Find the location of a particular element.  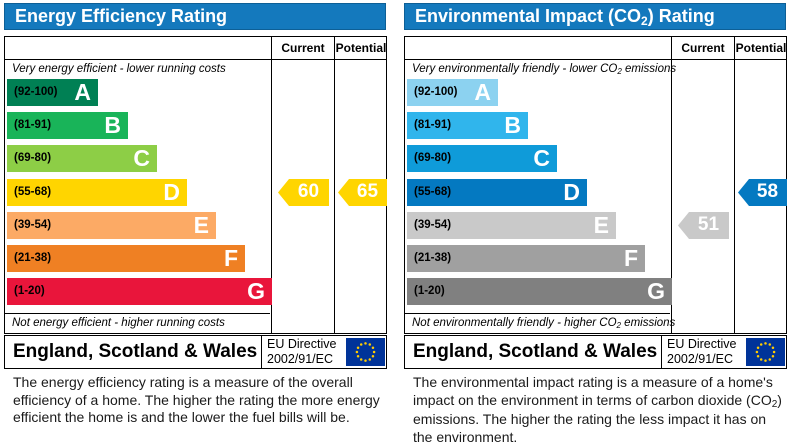

potential-rating-arrow: 65 is located at coordinates (362, 192).